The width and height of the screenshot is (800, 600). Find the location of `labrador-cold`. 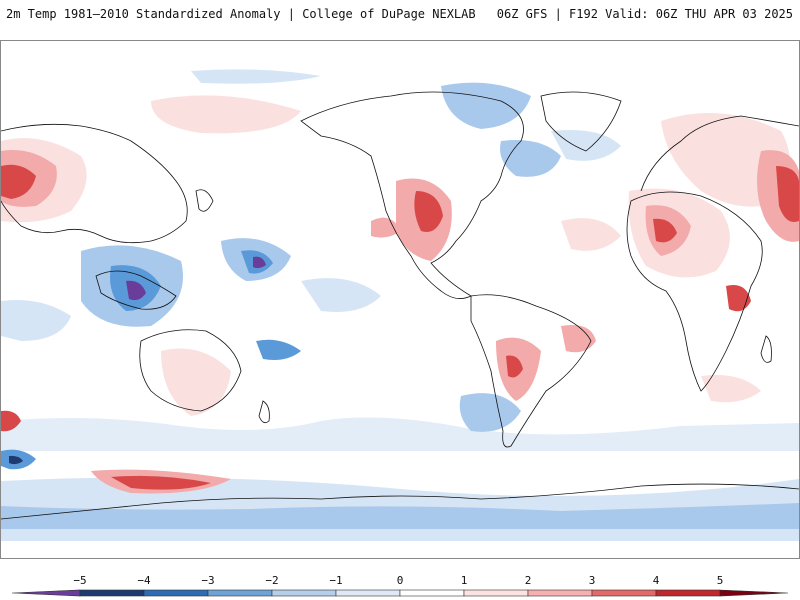

labrador-cold is located at coordinates (530, 158).